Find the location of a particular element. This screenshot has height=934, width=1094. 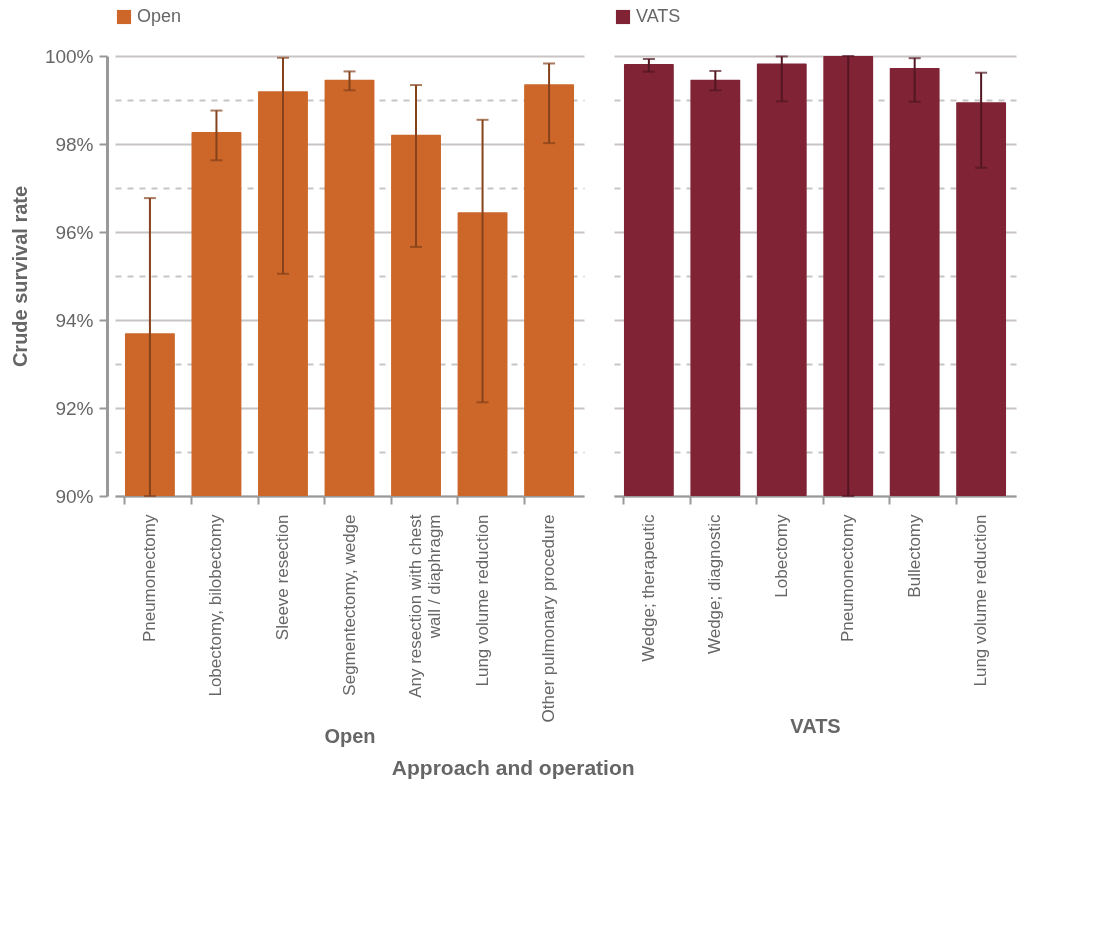

y-axis-title: Crude survival rate is located at coordinates (19, 276).